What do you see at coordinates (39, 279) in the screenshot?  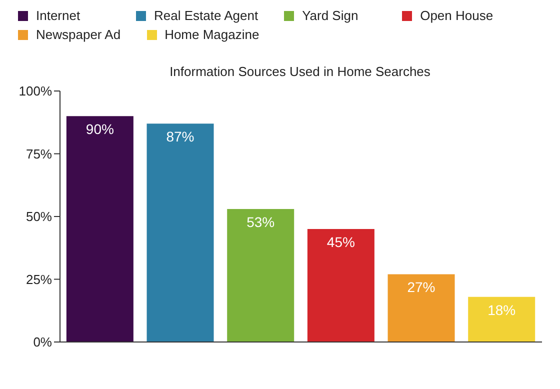 I see `y-tick-label: 25%` at bounding box center [39, 279].